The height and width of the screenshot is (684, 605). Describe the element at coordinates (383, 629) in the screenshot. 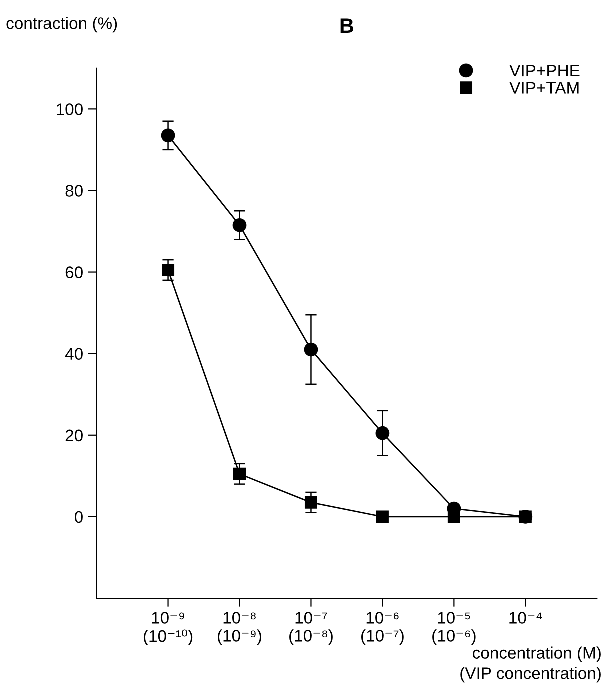

I see `x-tick-label: 10⁻⁶ (10⁻⁷)` at that location.